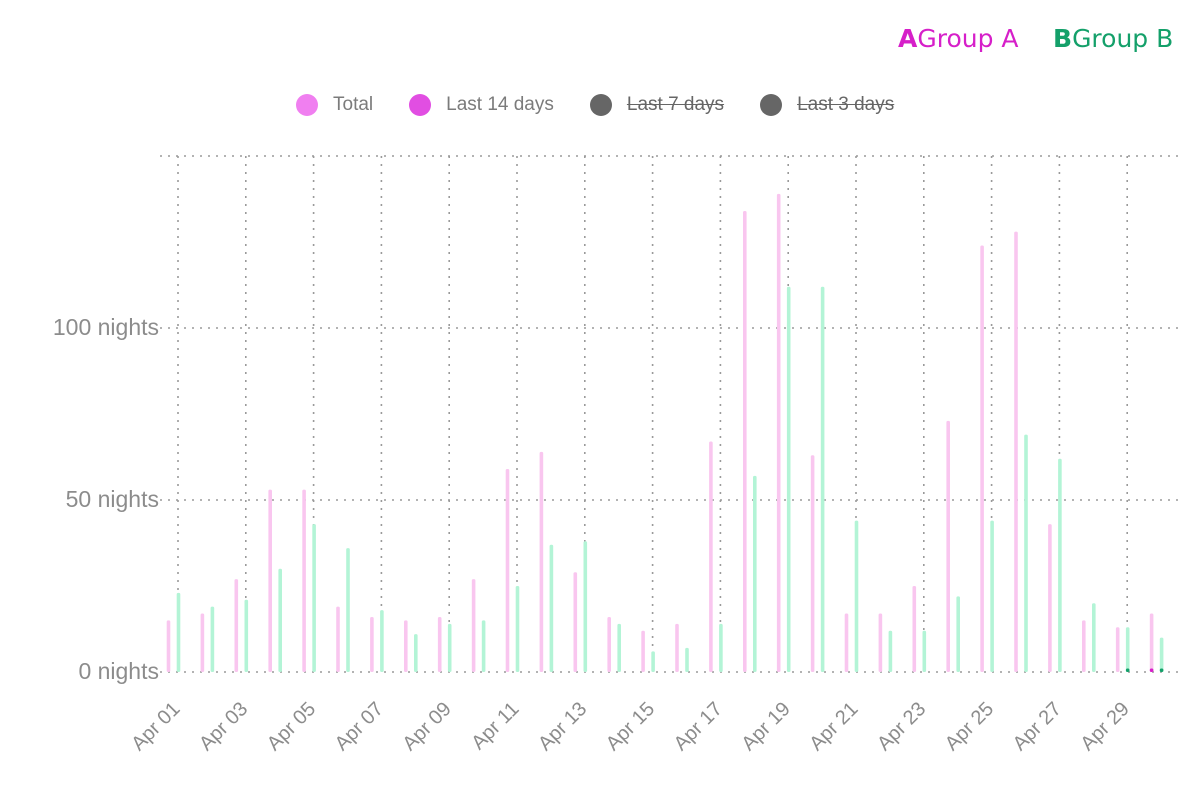 The image size is (1200, 800). What do you see at coordinates (968, 38) in the screenshot?
I see `group-a-name: Group A` at bounding box center [968, 38].